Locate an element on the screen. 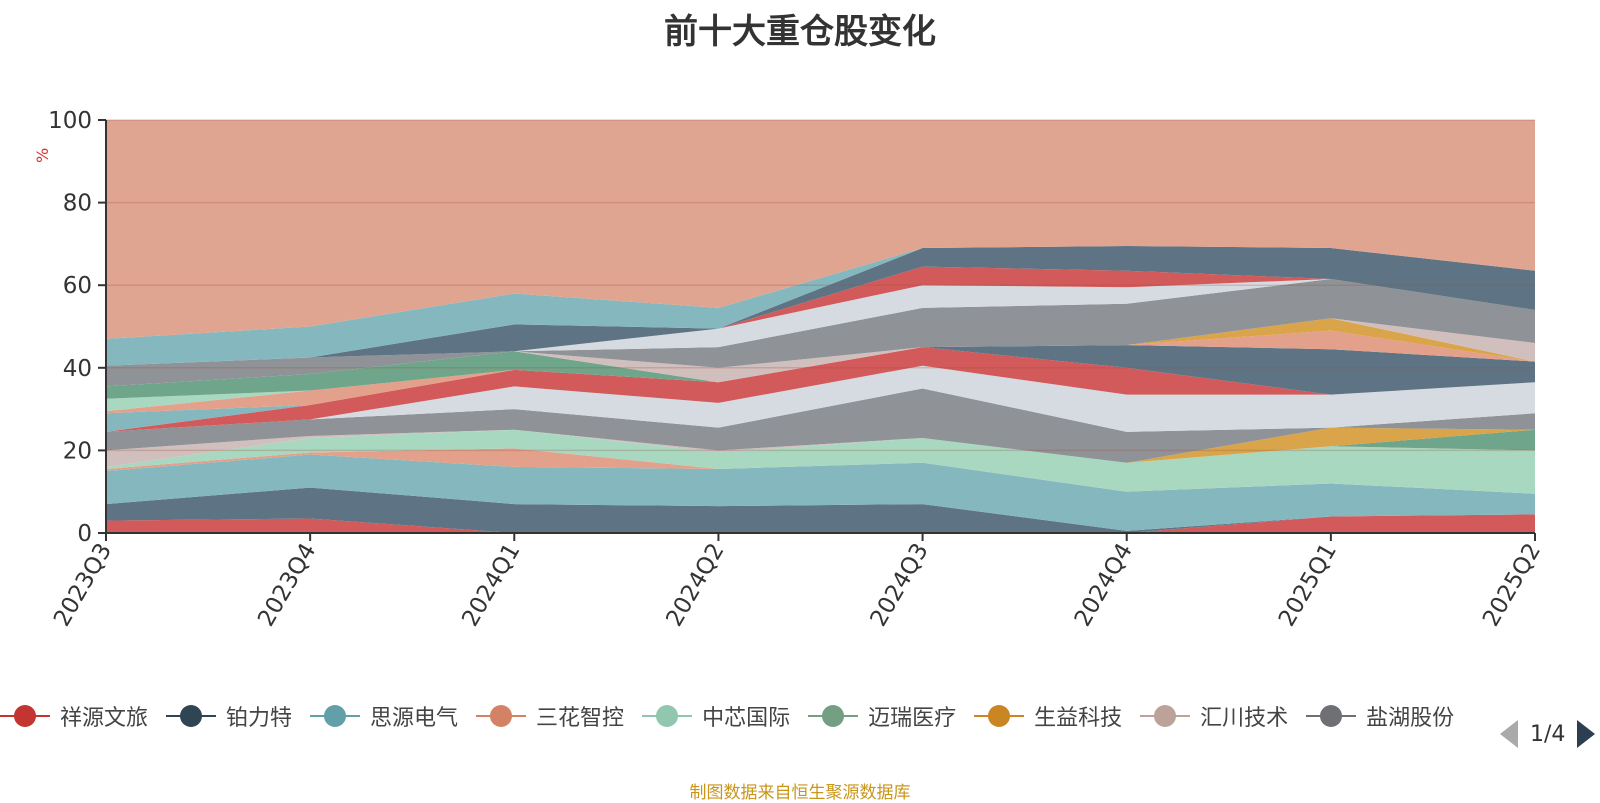  legend-item: 祥源文旅 is located at coordinates (74, 716).